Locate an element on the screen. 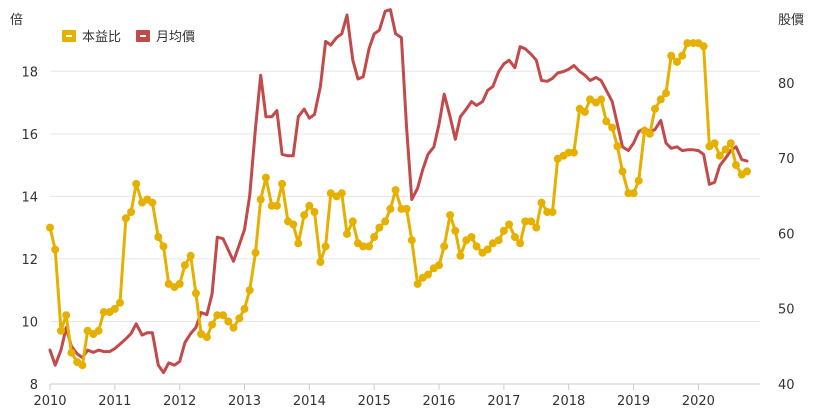  legend-item-price: 月均價 is located at coordinates (165, 37).